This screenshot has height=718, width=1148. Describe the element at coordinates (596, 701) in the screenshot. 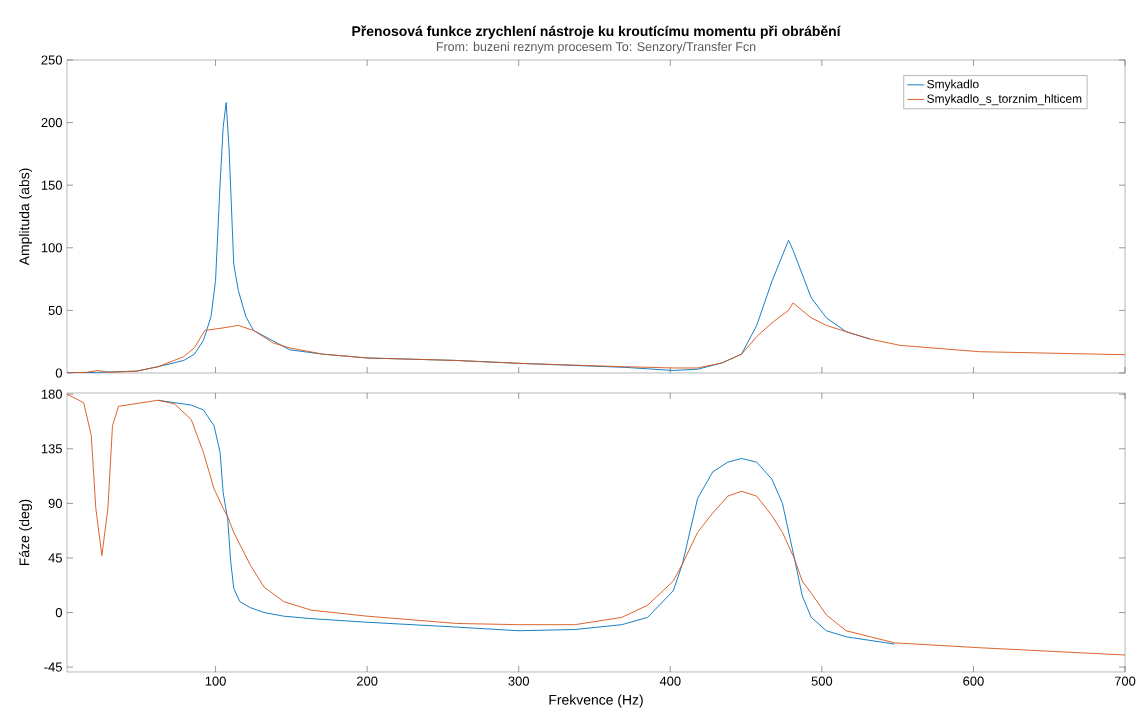

I see `x-axis-title: Frekvence (Hz)` at that location.